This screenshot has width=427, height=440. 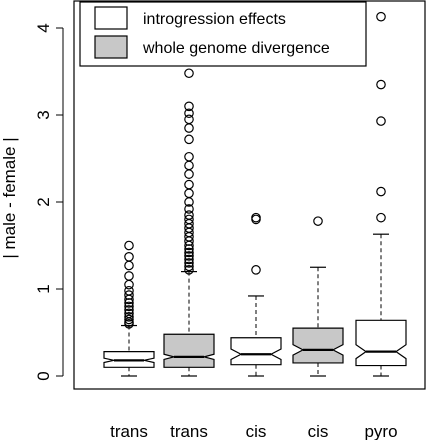 I want to click on x-tick-label-2: trans, so click(x=189, y=431).